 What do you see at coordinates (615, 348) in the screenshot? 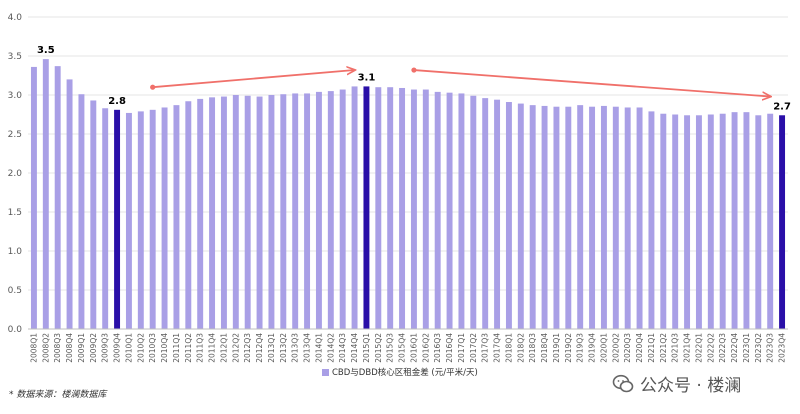
I see `x-tick-label: 2020Q2` at bounding box center [615, 348].